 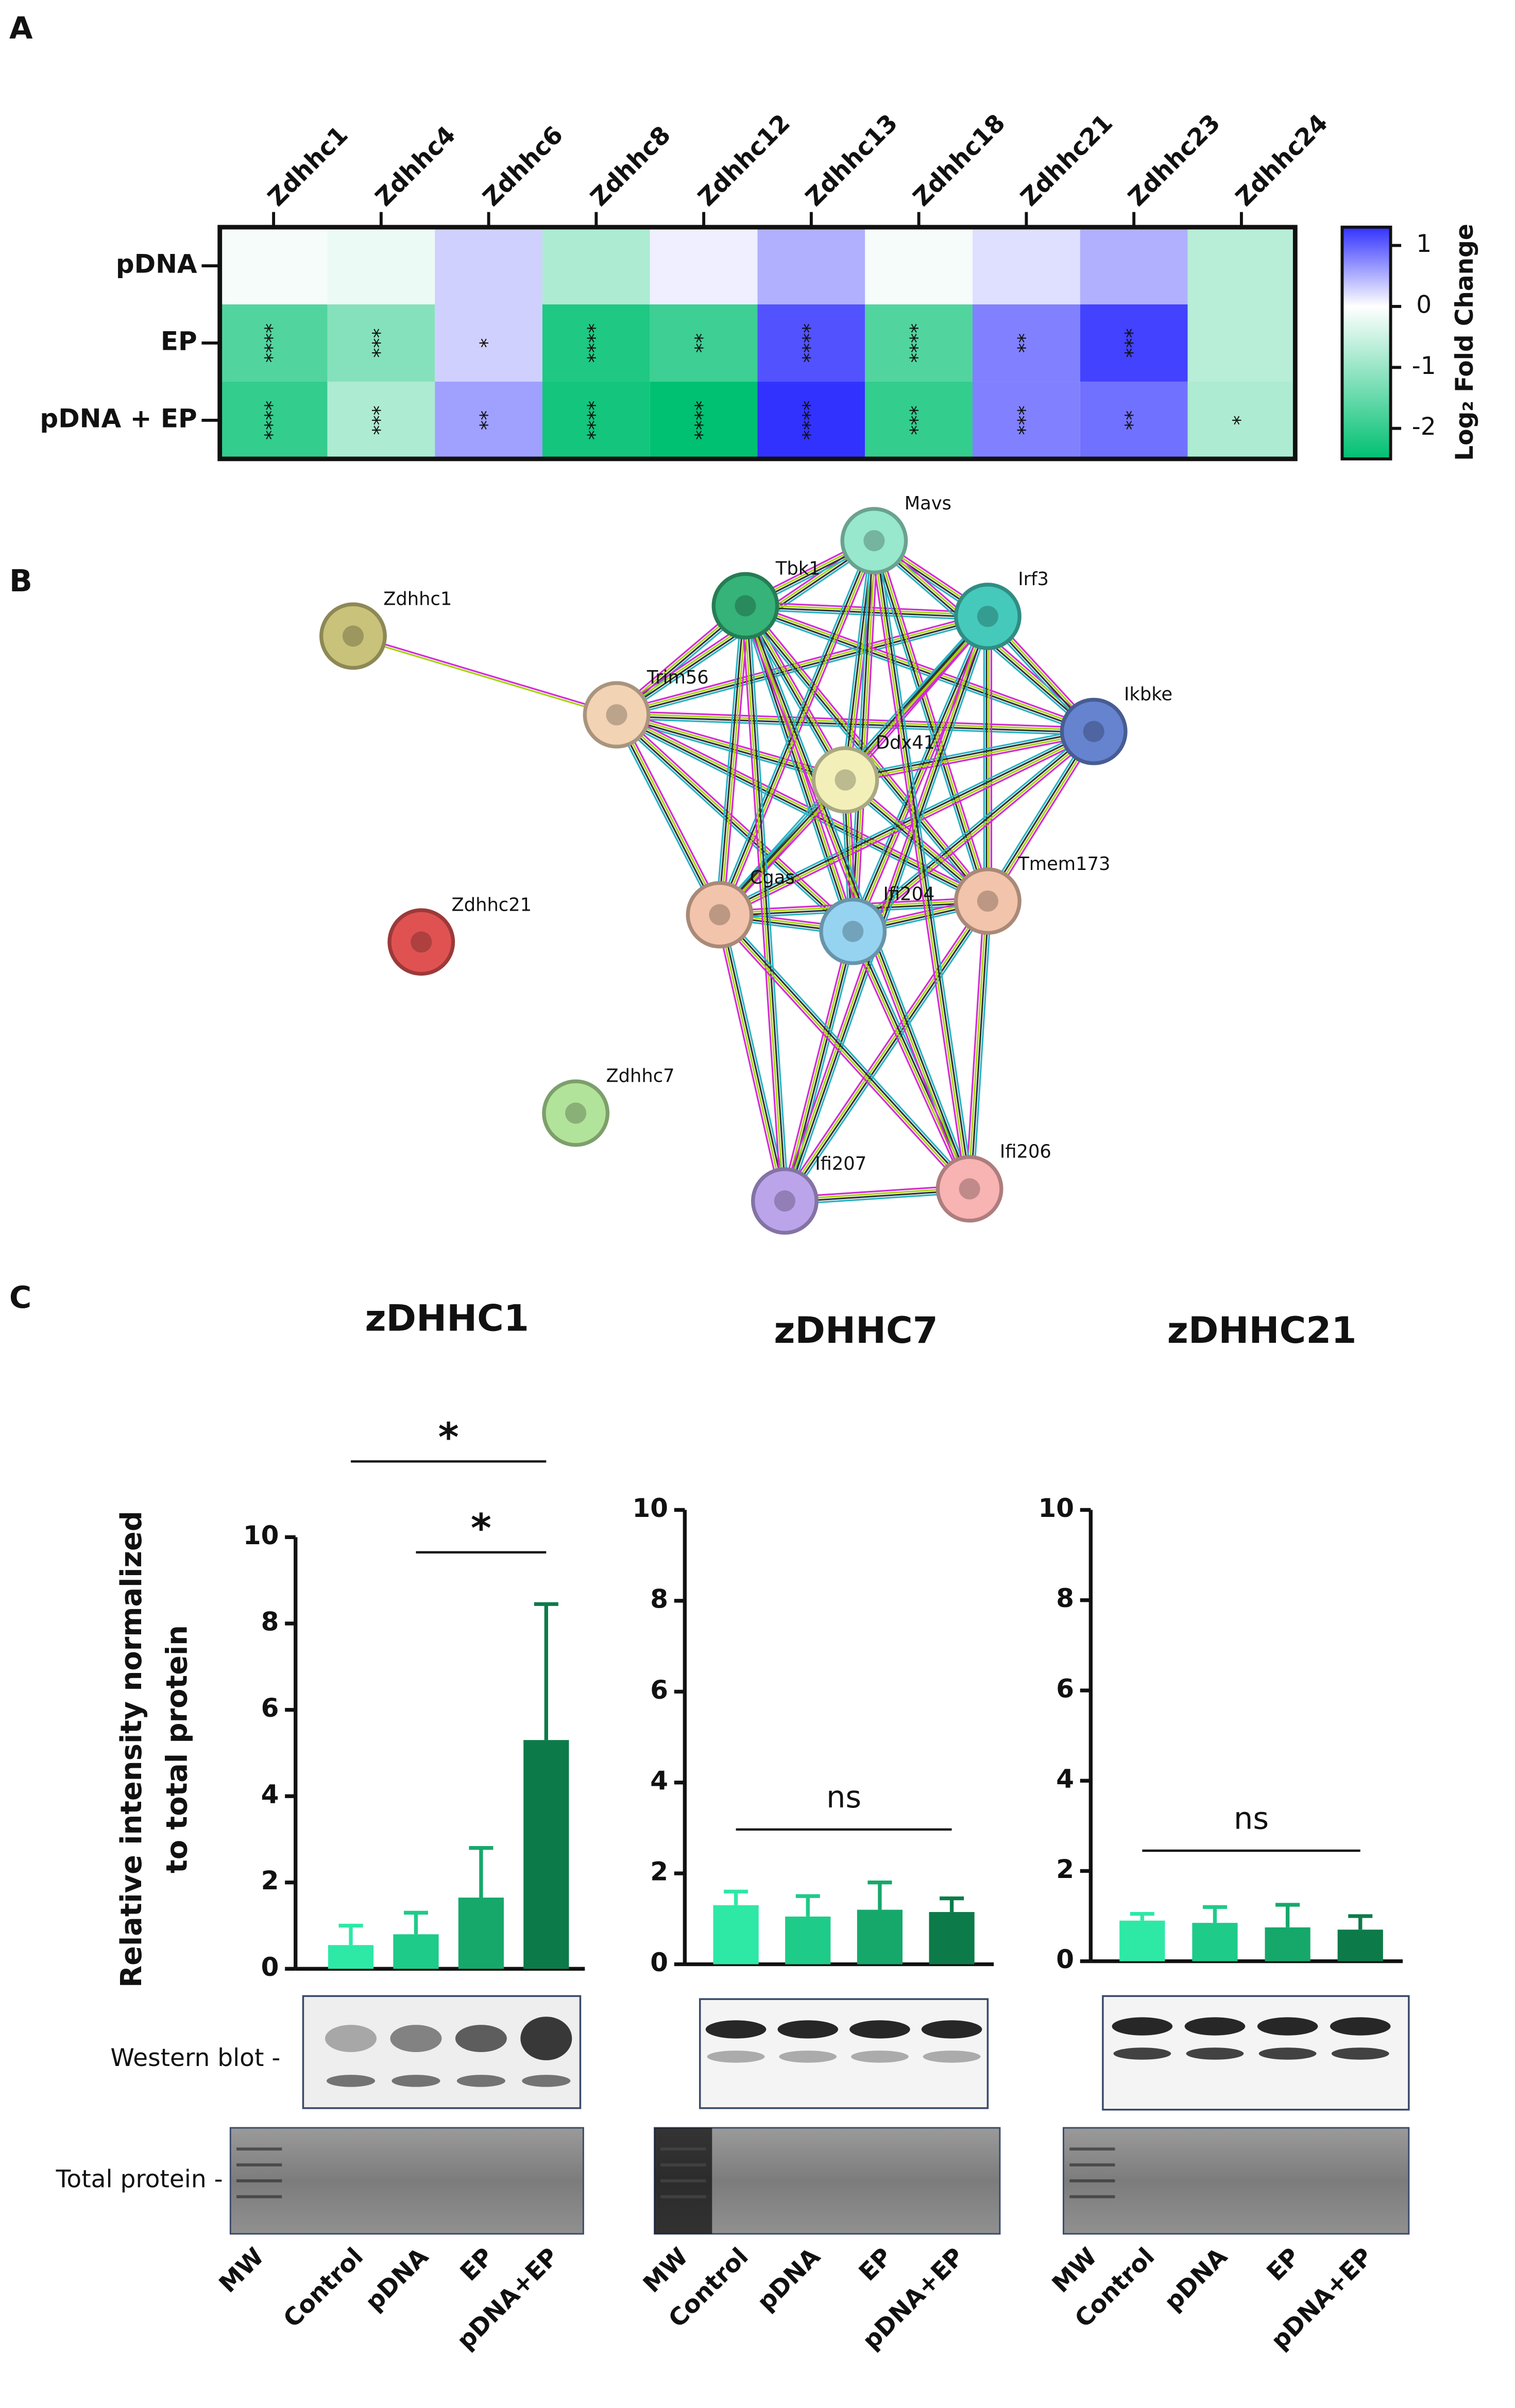 What do you see at coordinates (156, 264) in the screenshot?
I see `row-label: pDNA` at bounding box center [156, 264].